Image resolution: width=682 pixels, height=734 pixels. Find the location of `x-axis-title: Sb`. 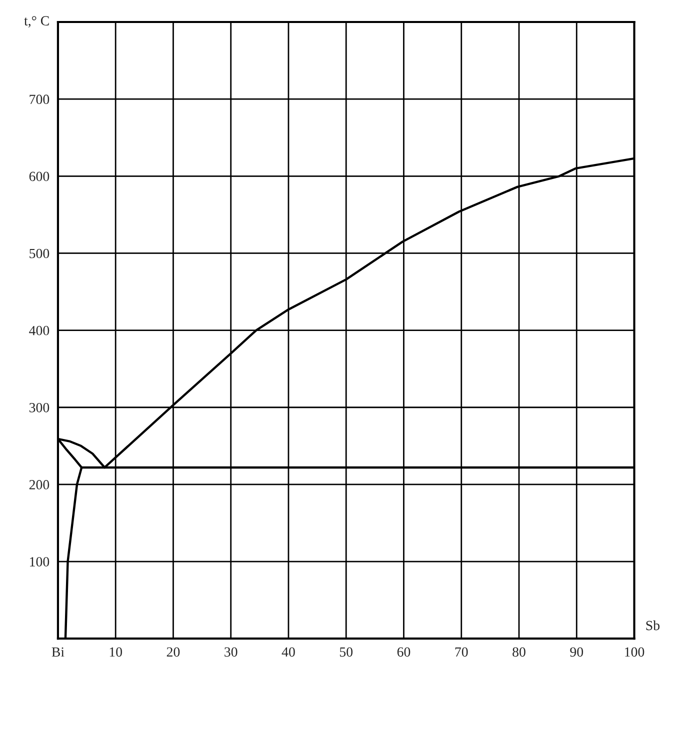

x-axis-title: Sb is located at coordinates (653, 625).